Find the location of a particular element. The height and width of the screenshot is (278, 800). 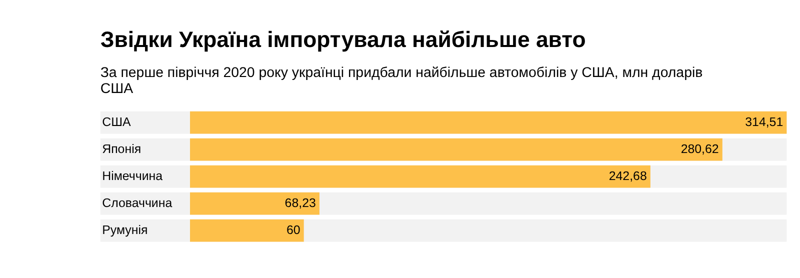

y-tick-label: США is located at coordinates (117, 122).